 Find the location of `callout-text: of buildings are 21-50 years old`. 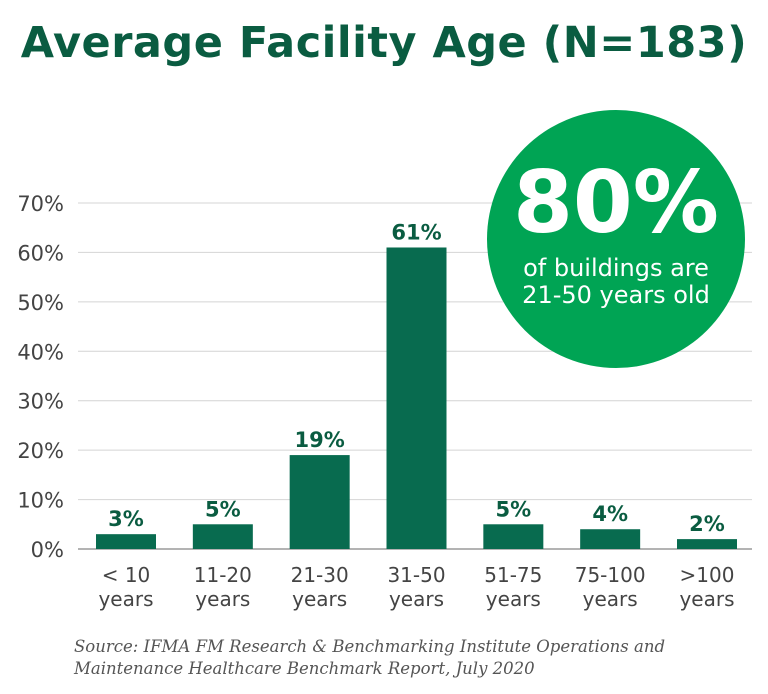

callout-text: of buildings are 21-50 years old is located at coordinates (616, 282).